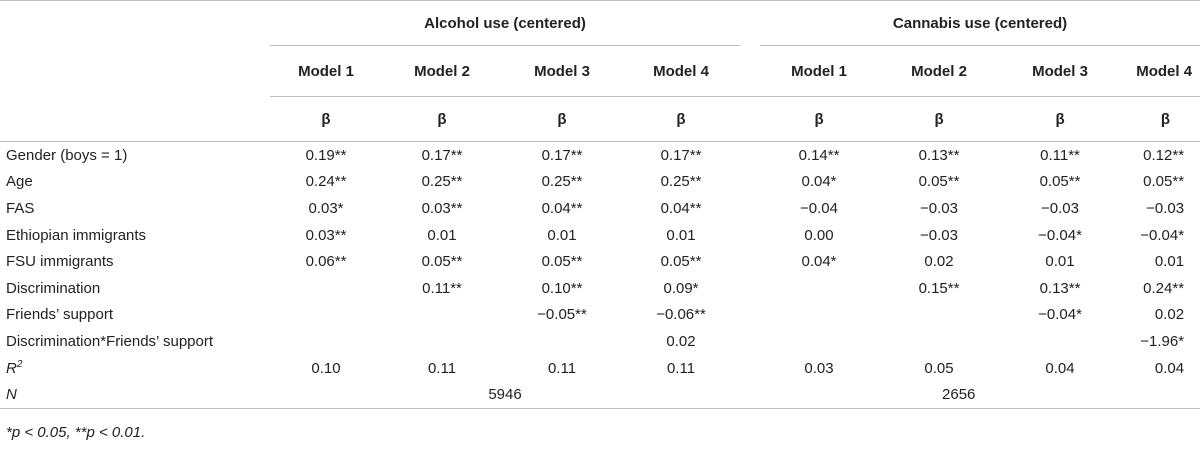 Image resolution: width=1200 pixels, height=449 pixels. I want to click on cannabis-model-2-header: Model 2, so click(939, 71).